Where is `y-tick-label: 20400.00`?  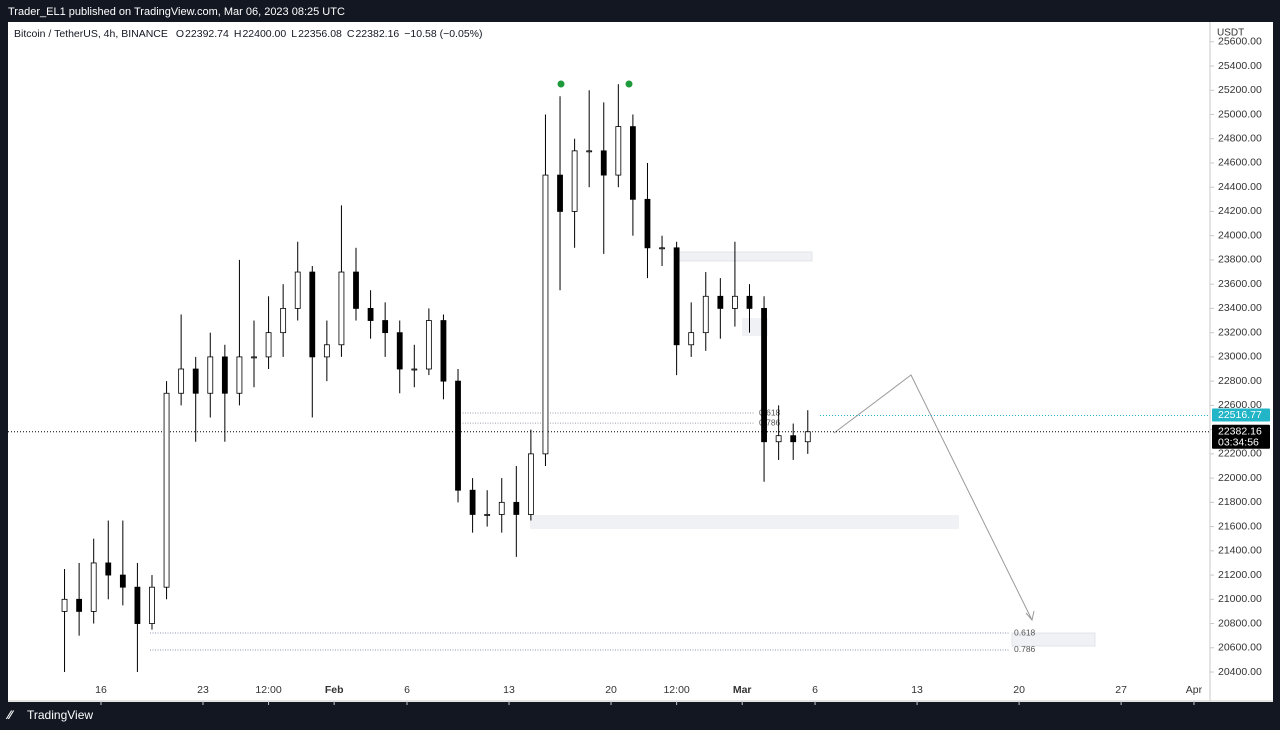 y-tick-label: 20400.00 is located at coordinates (1240, 672).